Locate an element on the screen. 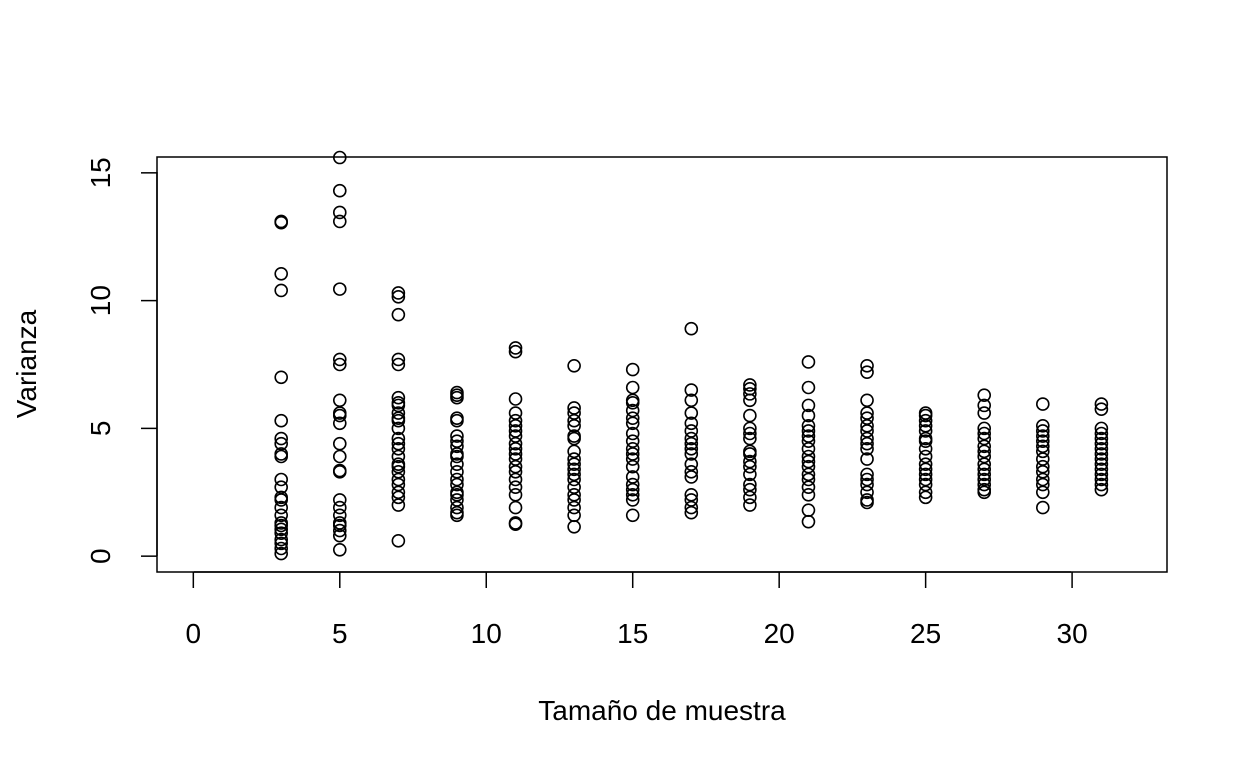 This screenshot has width=1248, height=768. y-tick-label: 15 is located at coordinates (100, 172).